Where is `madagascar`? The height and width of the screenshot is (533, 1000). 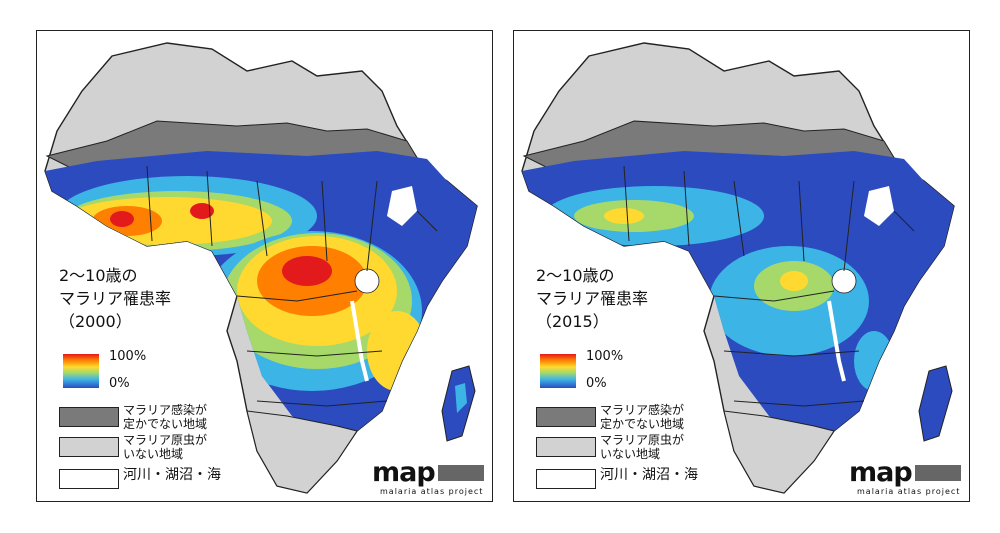 madagascar is located at coordinates (935, 403).